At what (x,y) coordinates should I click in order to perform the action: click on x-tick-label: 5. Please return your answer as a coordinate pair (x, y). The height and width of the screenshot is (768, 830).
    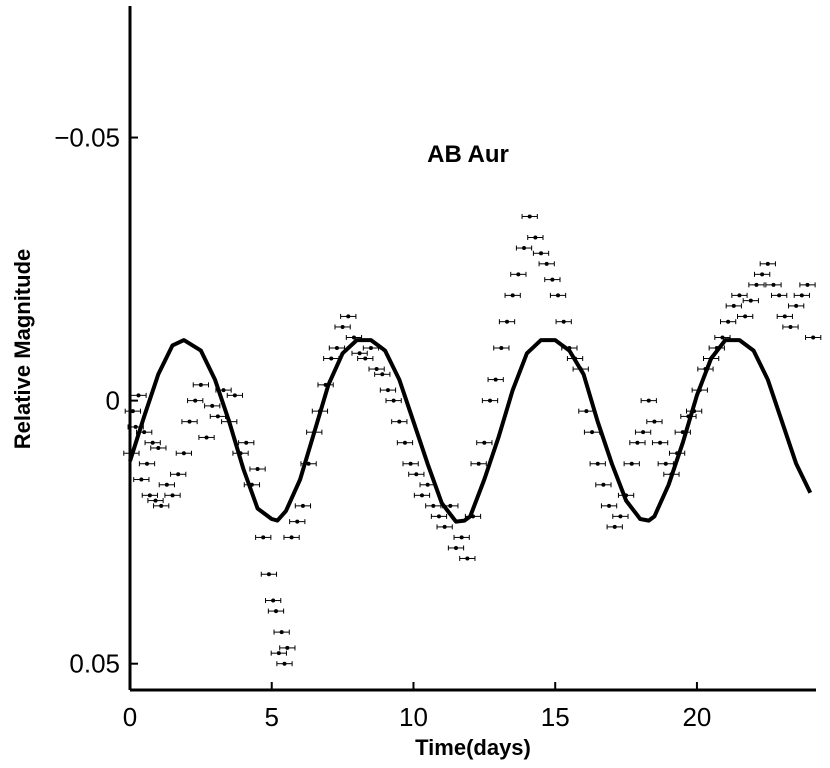
    Looking at the image, I should click on (272, 717).